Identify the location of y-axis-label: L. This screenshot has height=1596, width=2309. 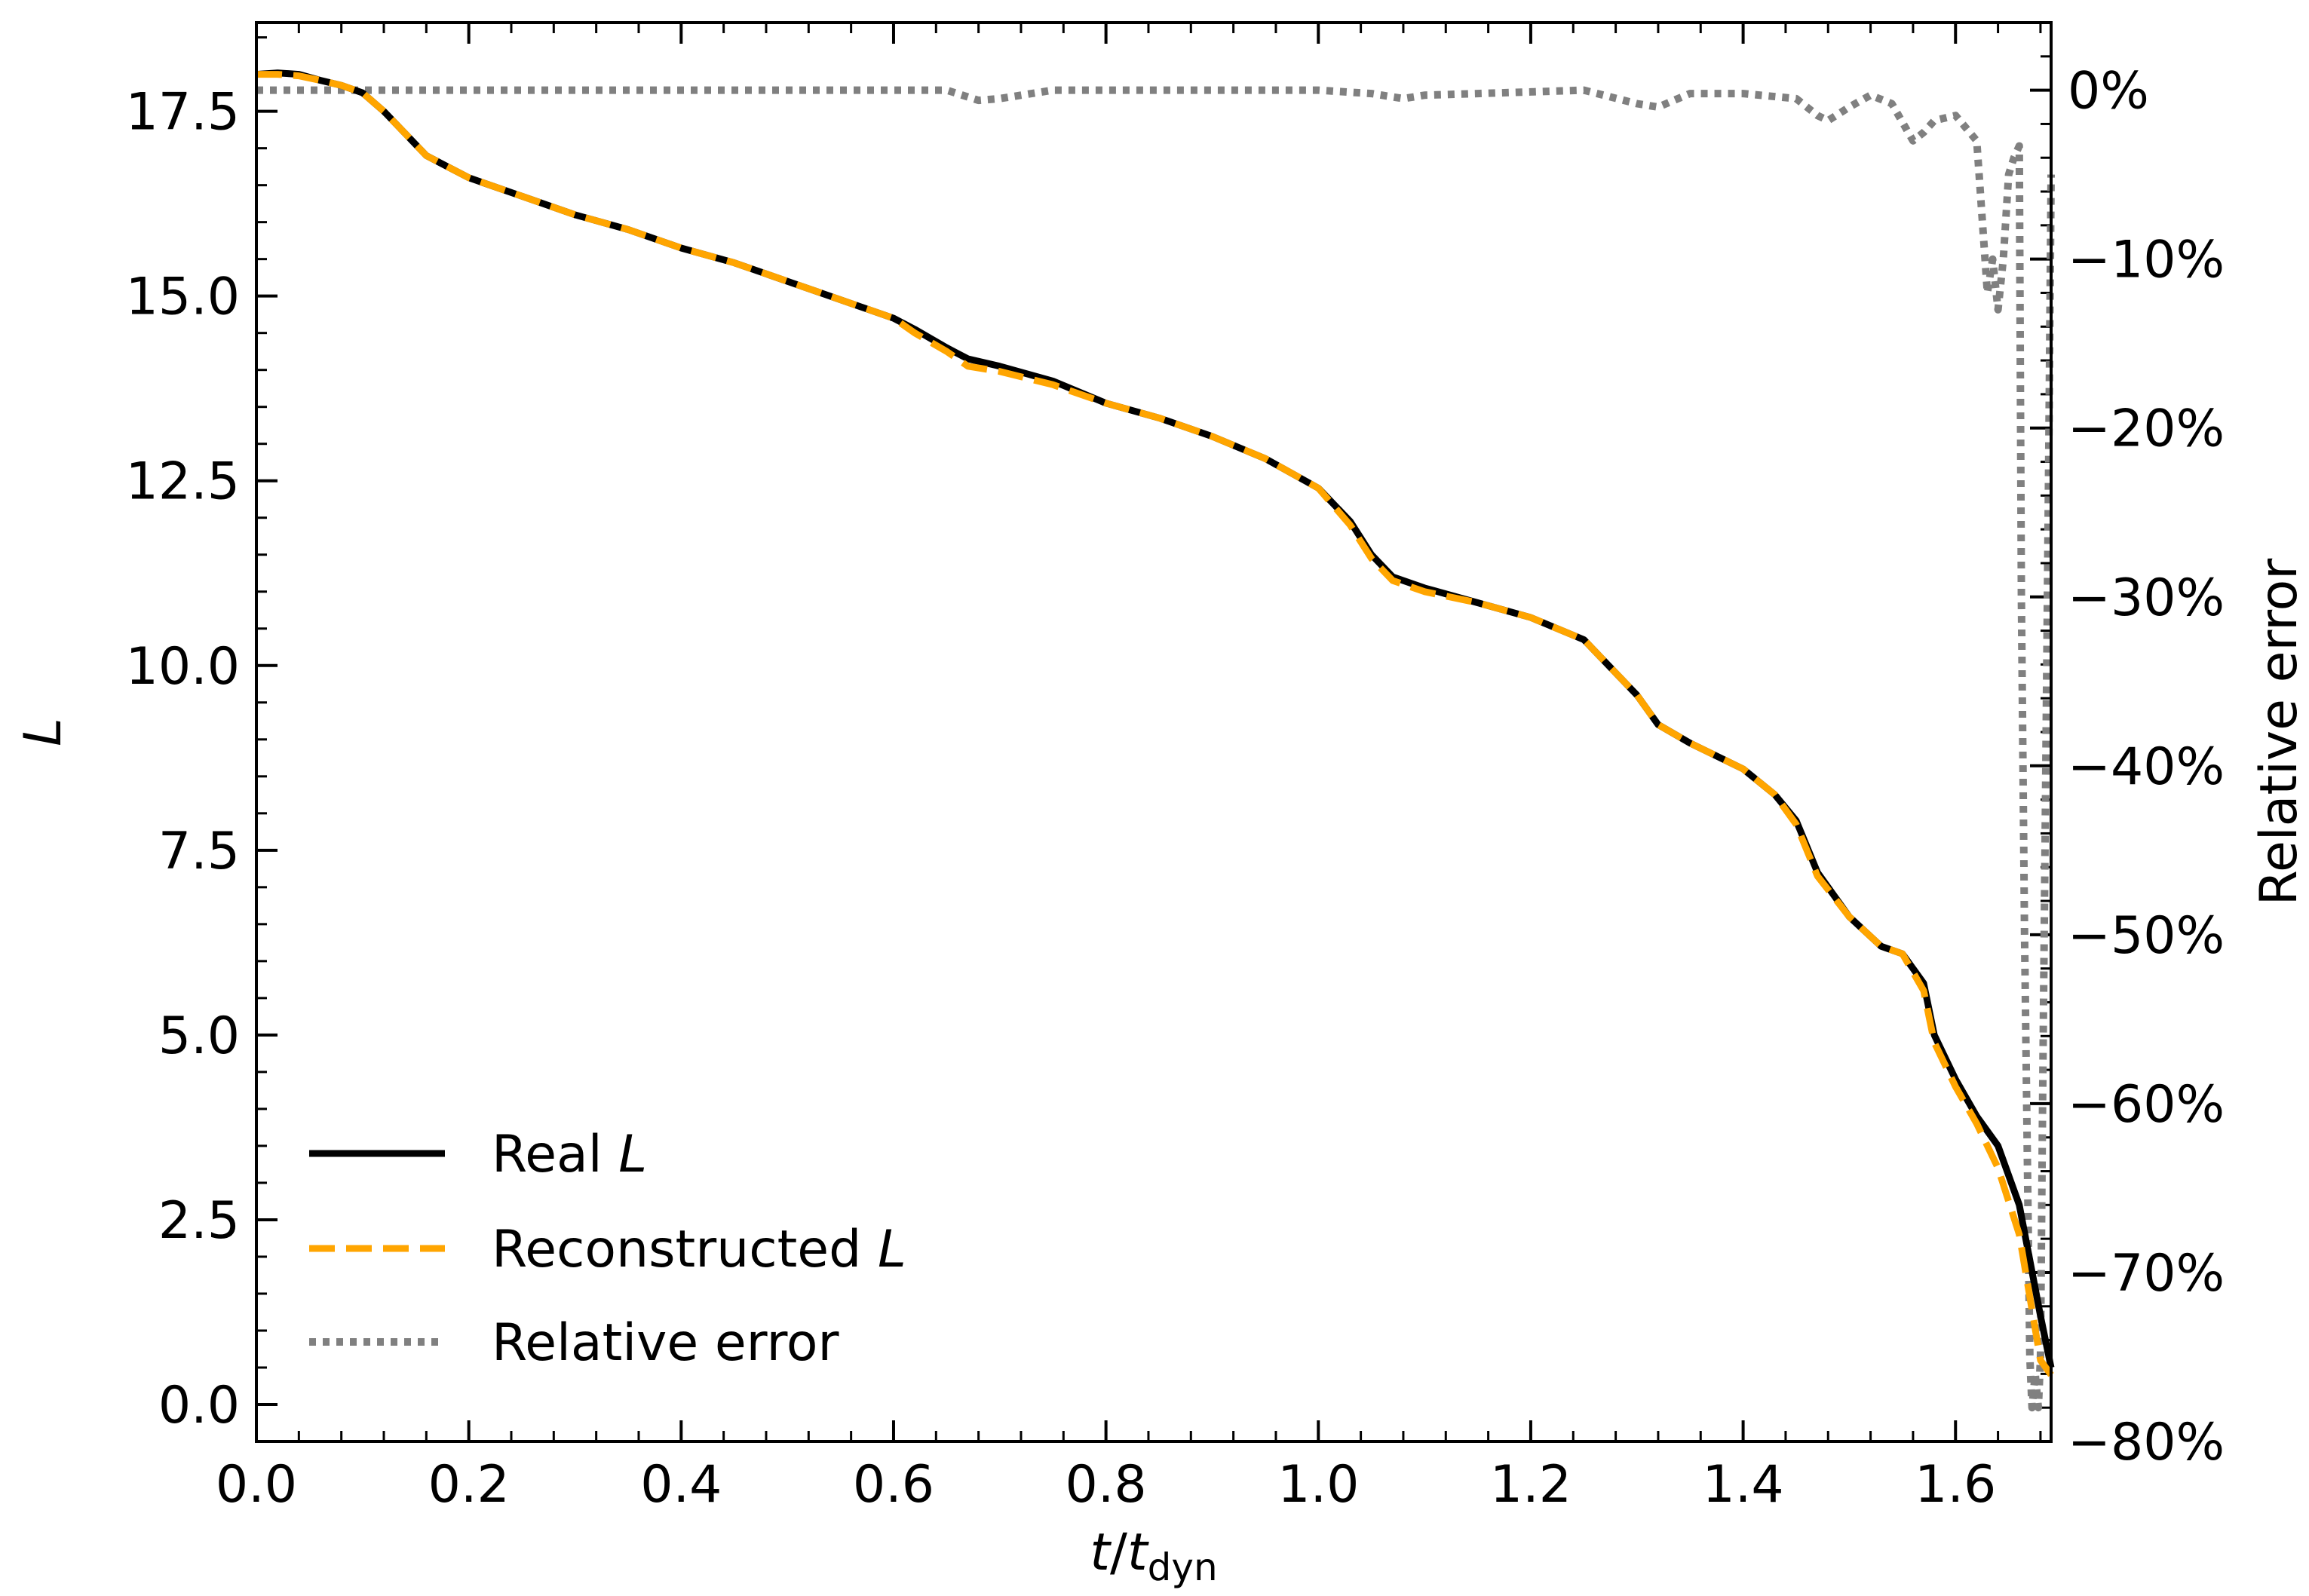
(43, 732).